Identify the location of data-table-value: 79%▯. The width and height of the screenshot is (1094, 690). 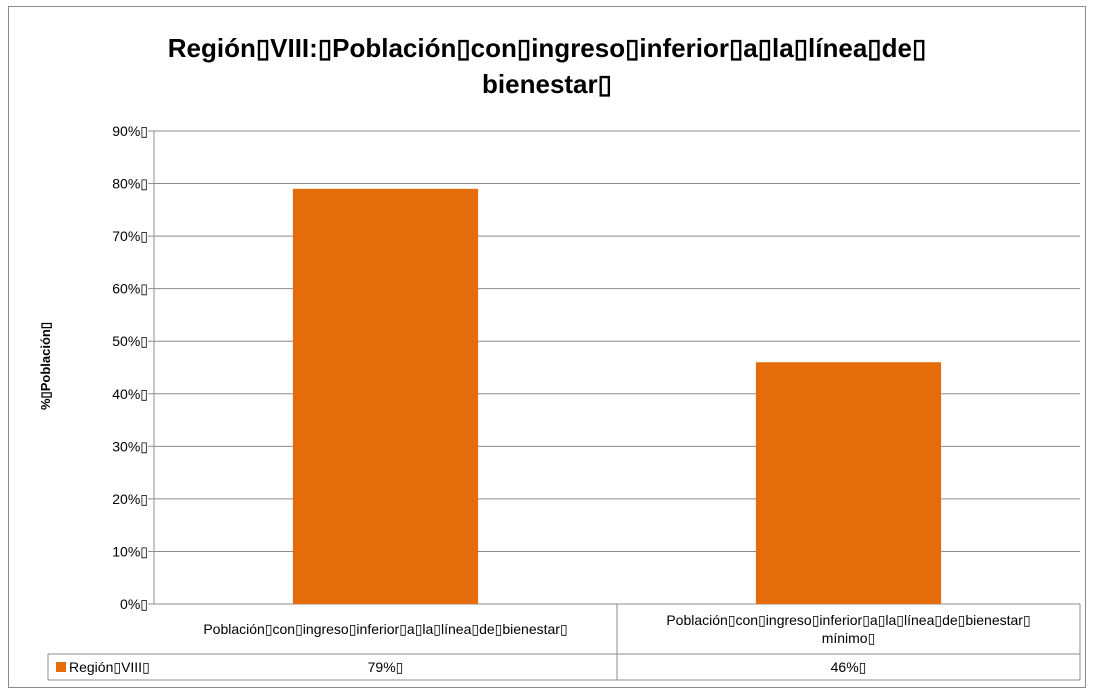
(386, 667).